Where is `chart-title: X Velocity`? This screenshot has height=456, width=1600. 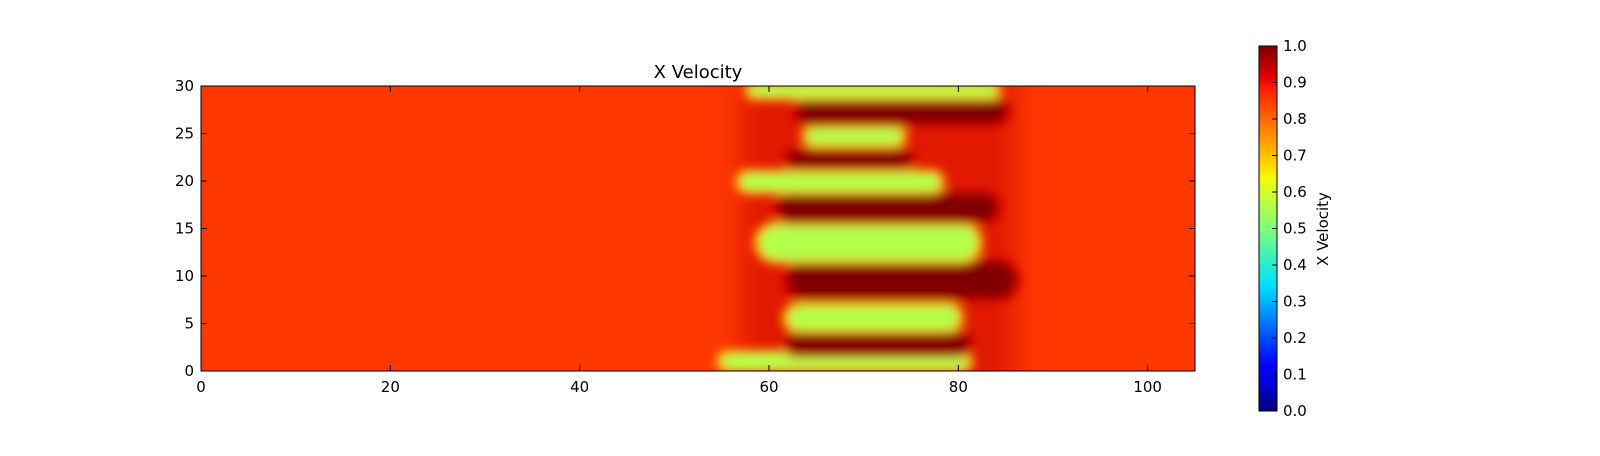
chart-title: X Velocity is located at coordinates (698, 72).